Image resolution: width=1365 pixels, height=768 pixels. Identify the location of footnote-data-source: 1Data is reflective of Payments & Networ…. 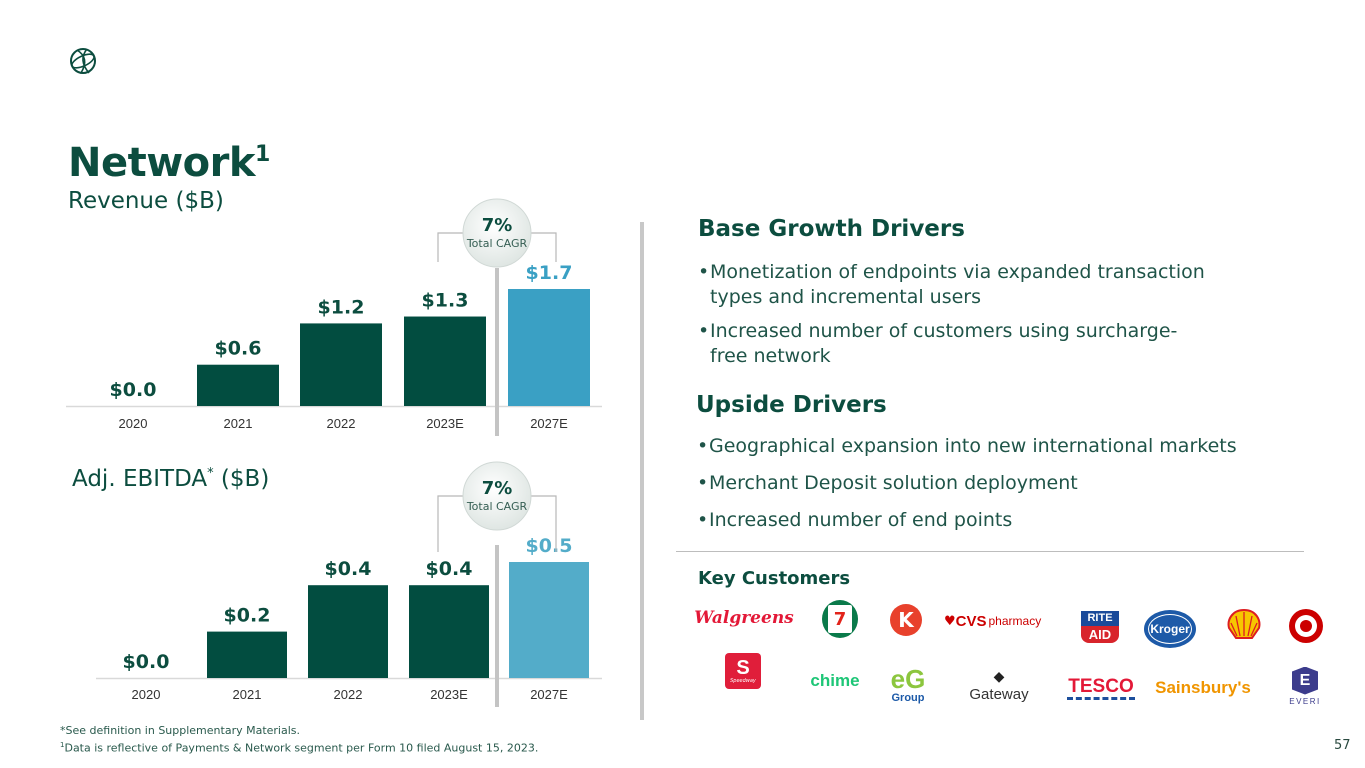
(299, 748).